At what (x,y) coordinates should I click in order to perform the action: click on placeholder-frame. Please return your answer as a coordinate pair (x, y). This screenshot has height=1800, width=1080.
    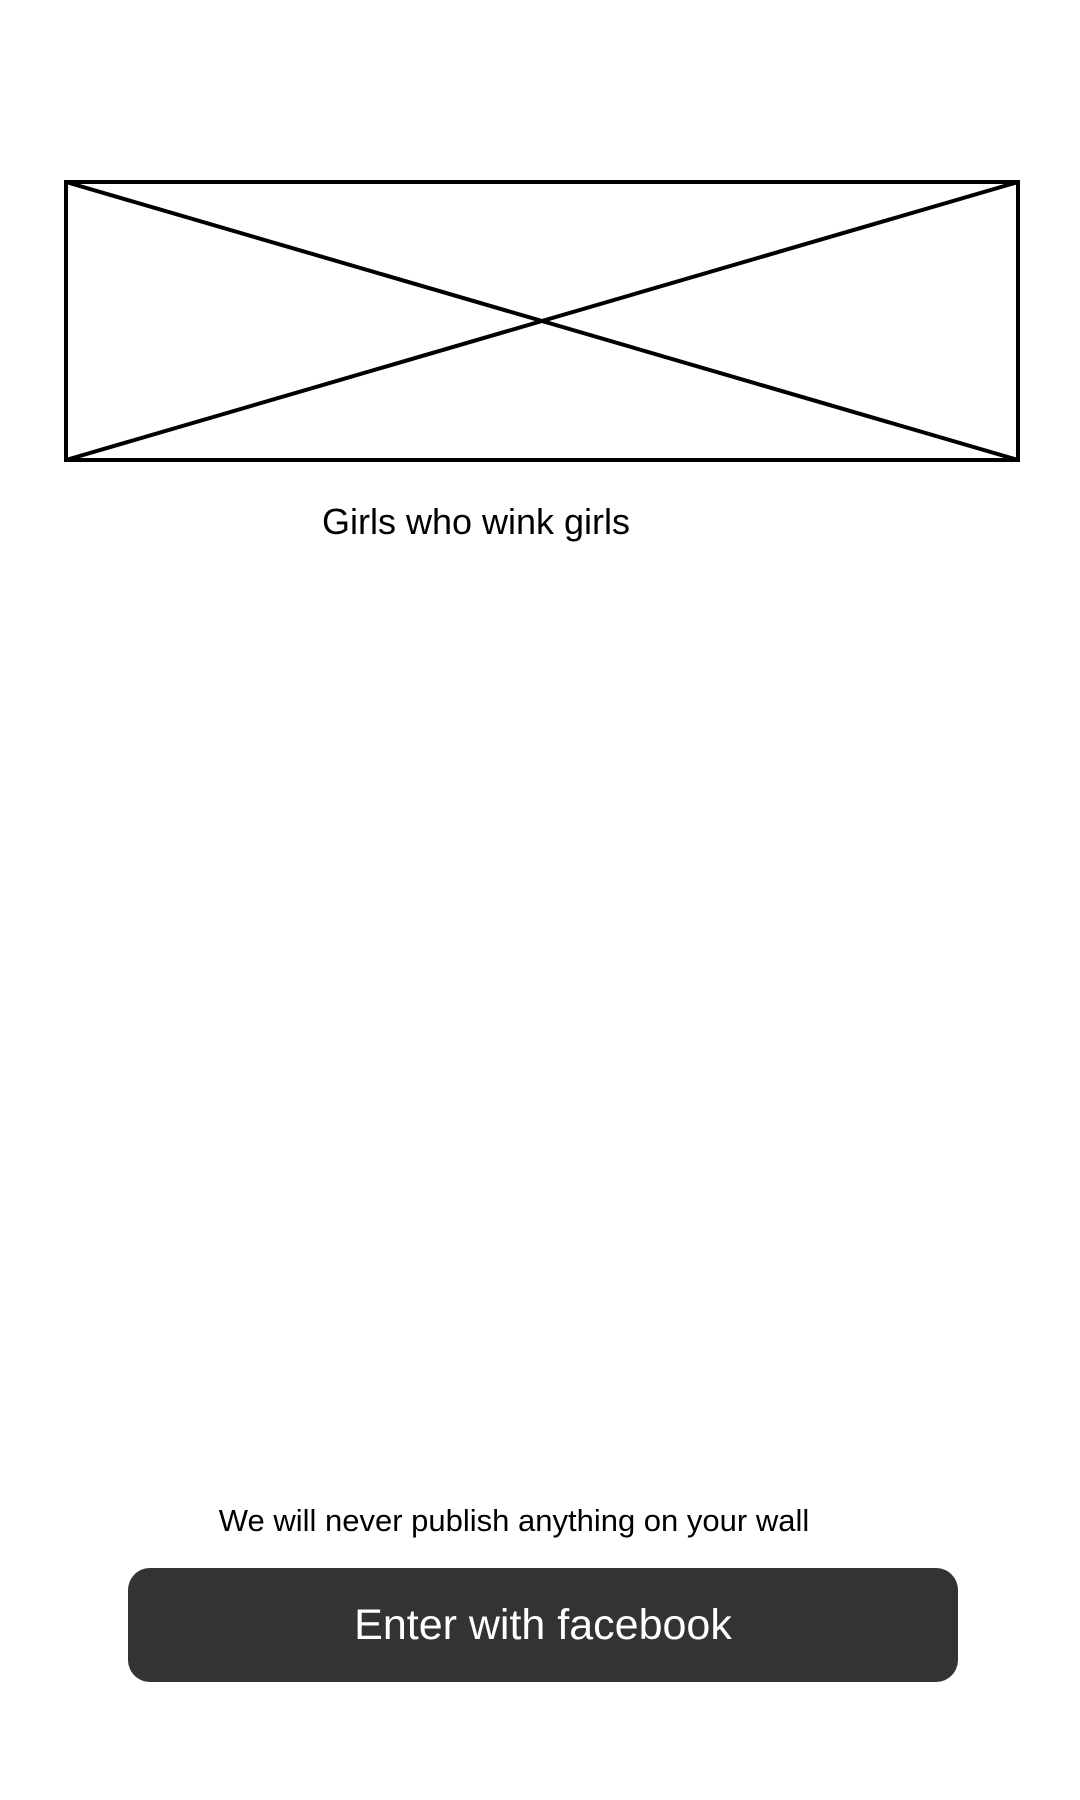
    Looking at the image, I should click on (542, 321).